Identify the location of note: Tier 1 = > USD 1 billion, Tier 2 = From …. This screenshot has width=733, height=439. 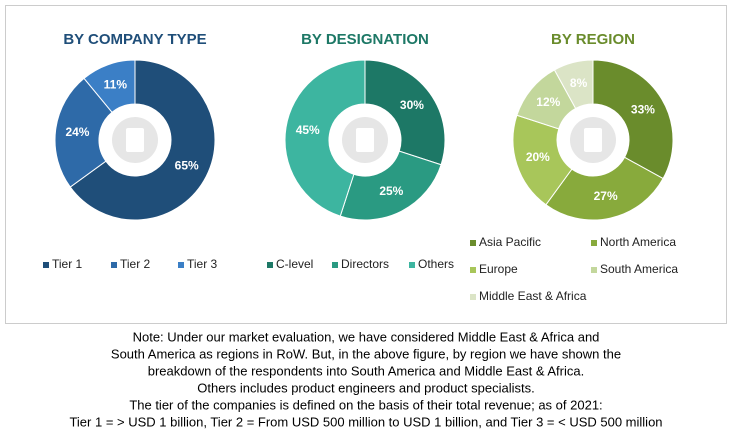
(365, 421).